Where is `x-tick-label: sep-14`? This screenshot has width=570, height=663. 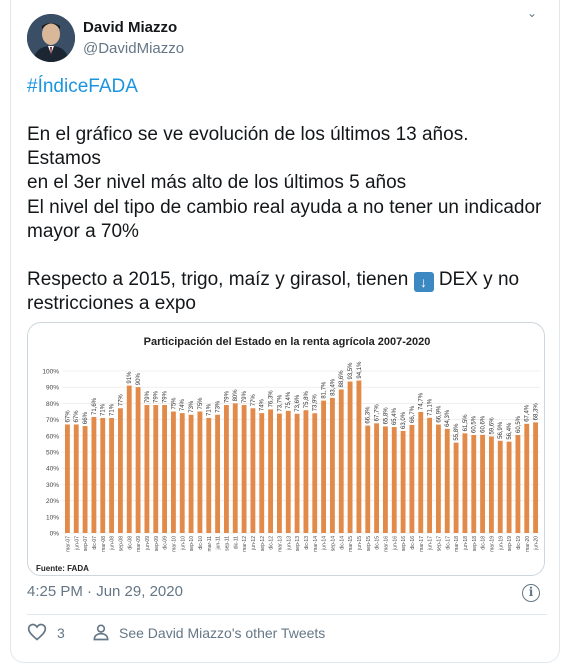 x-tick-label: sep-14 is located at coordinates (333, 544).